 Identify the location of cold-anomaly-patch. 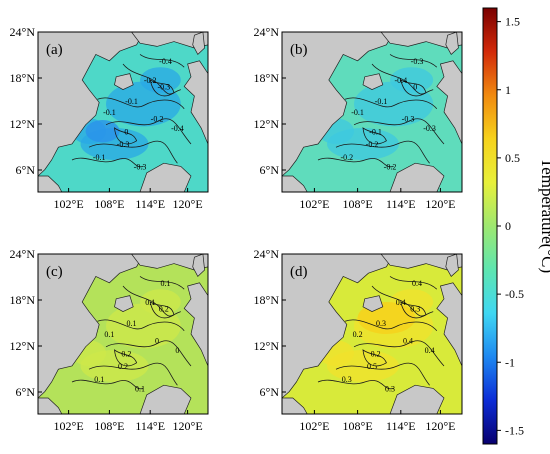
(102, 131).